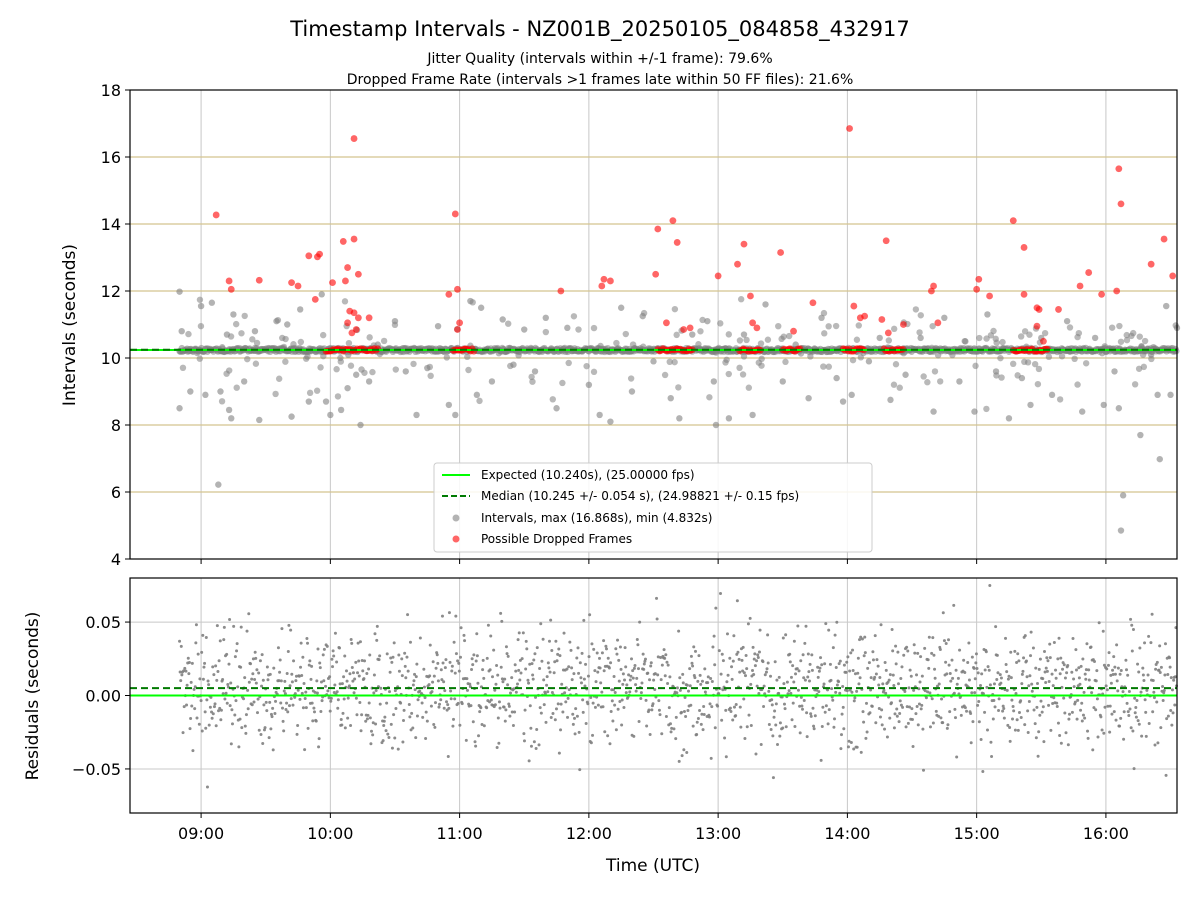 This screenshot has height=904, width=1200. What do you see at coordinates (33, 696) in the screenshot?
I see `bottom-y-axis-label: Residuals (seconds)` at bounding box center [33, 696].